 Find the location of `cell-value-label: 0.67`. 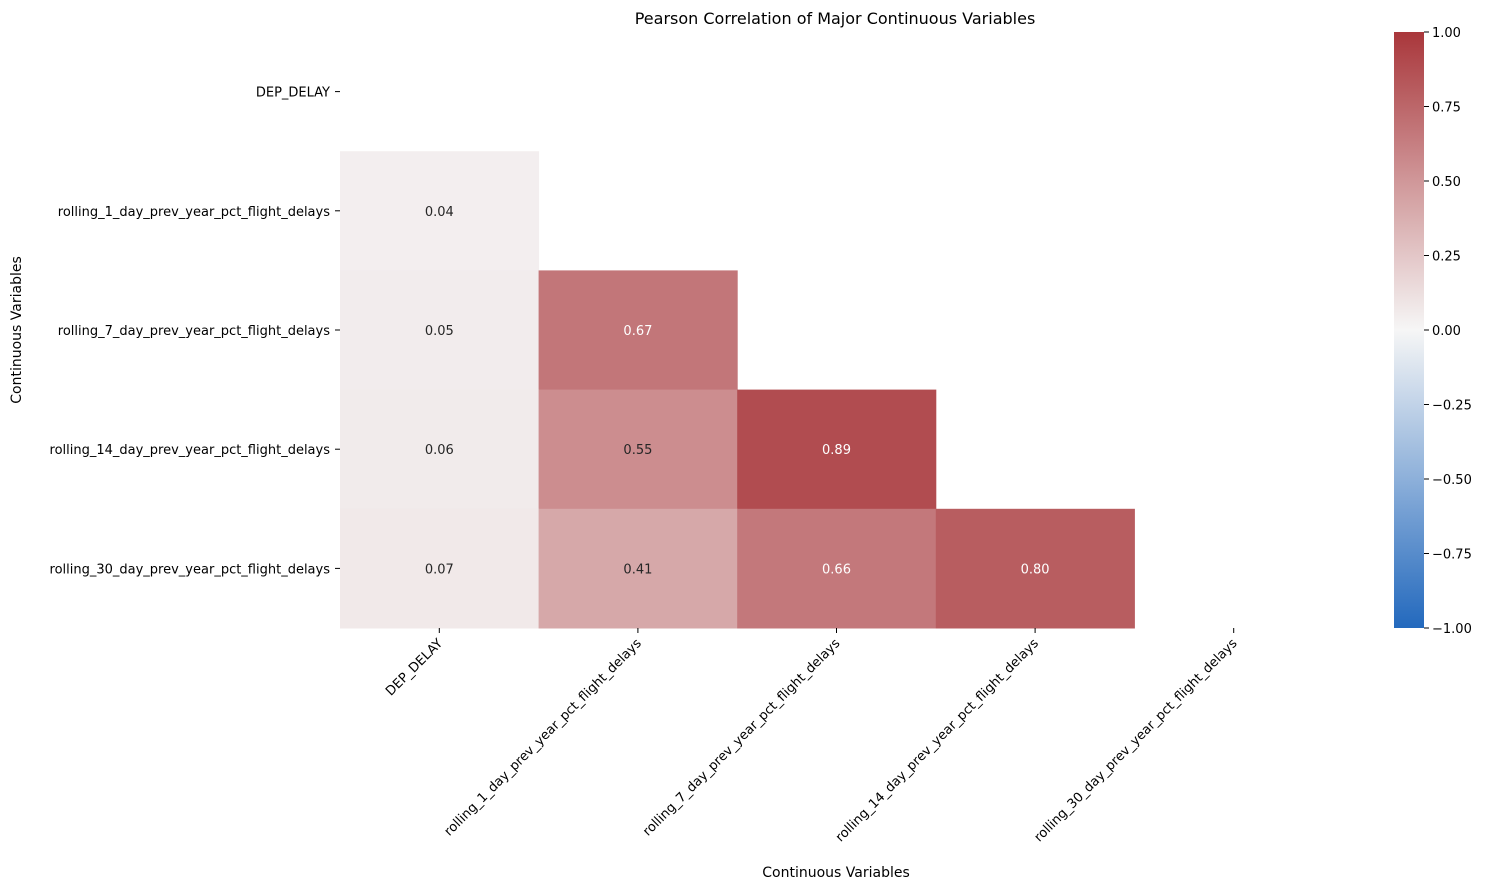

cell-value-label: 0.67 is located at coordinates (637, 331).